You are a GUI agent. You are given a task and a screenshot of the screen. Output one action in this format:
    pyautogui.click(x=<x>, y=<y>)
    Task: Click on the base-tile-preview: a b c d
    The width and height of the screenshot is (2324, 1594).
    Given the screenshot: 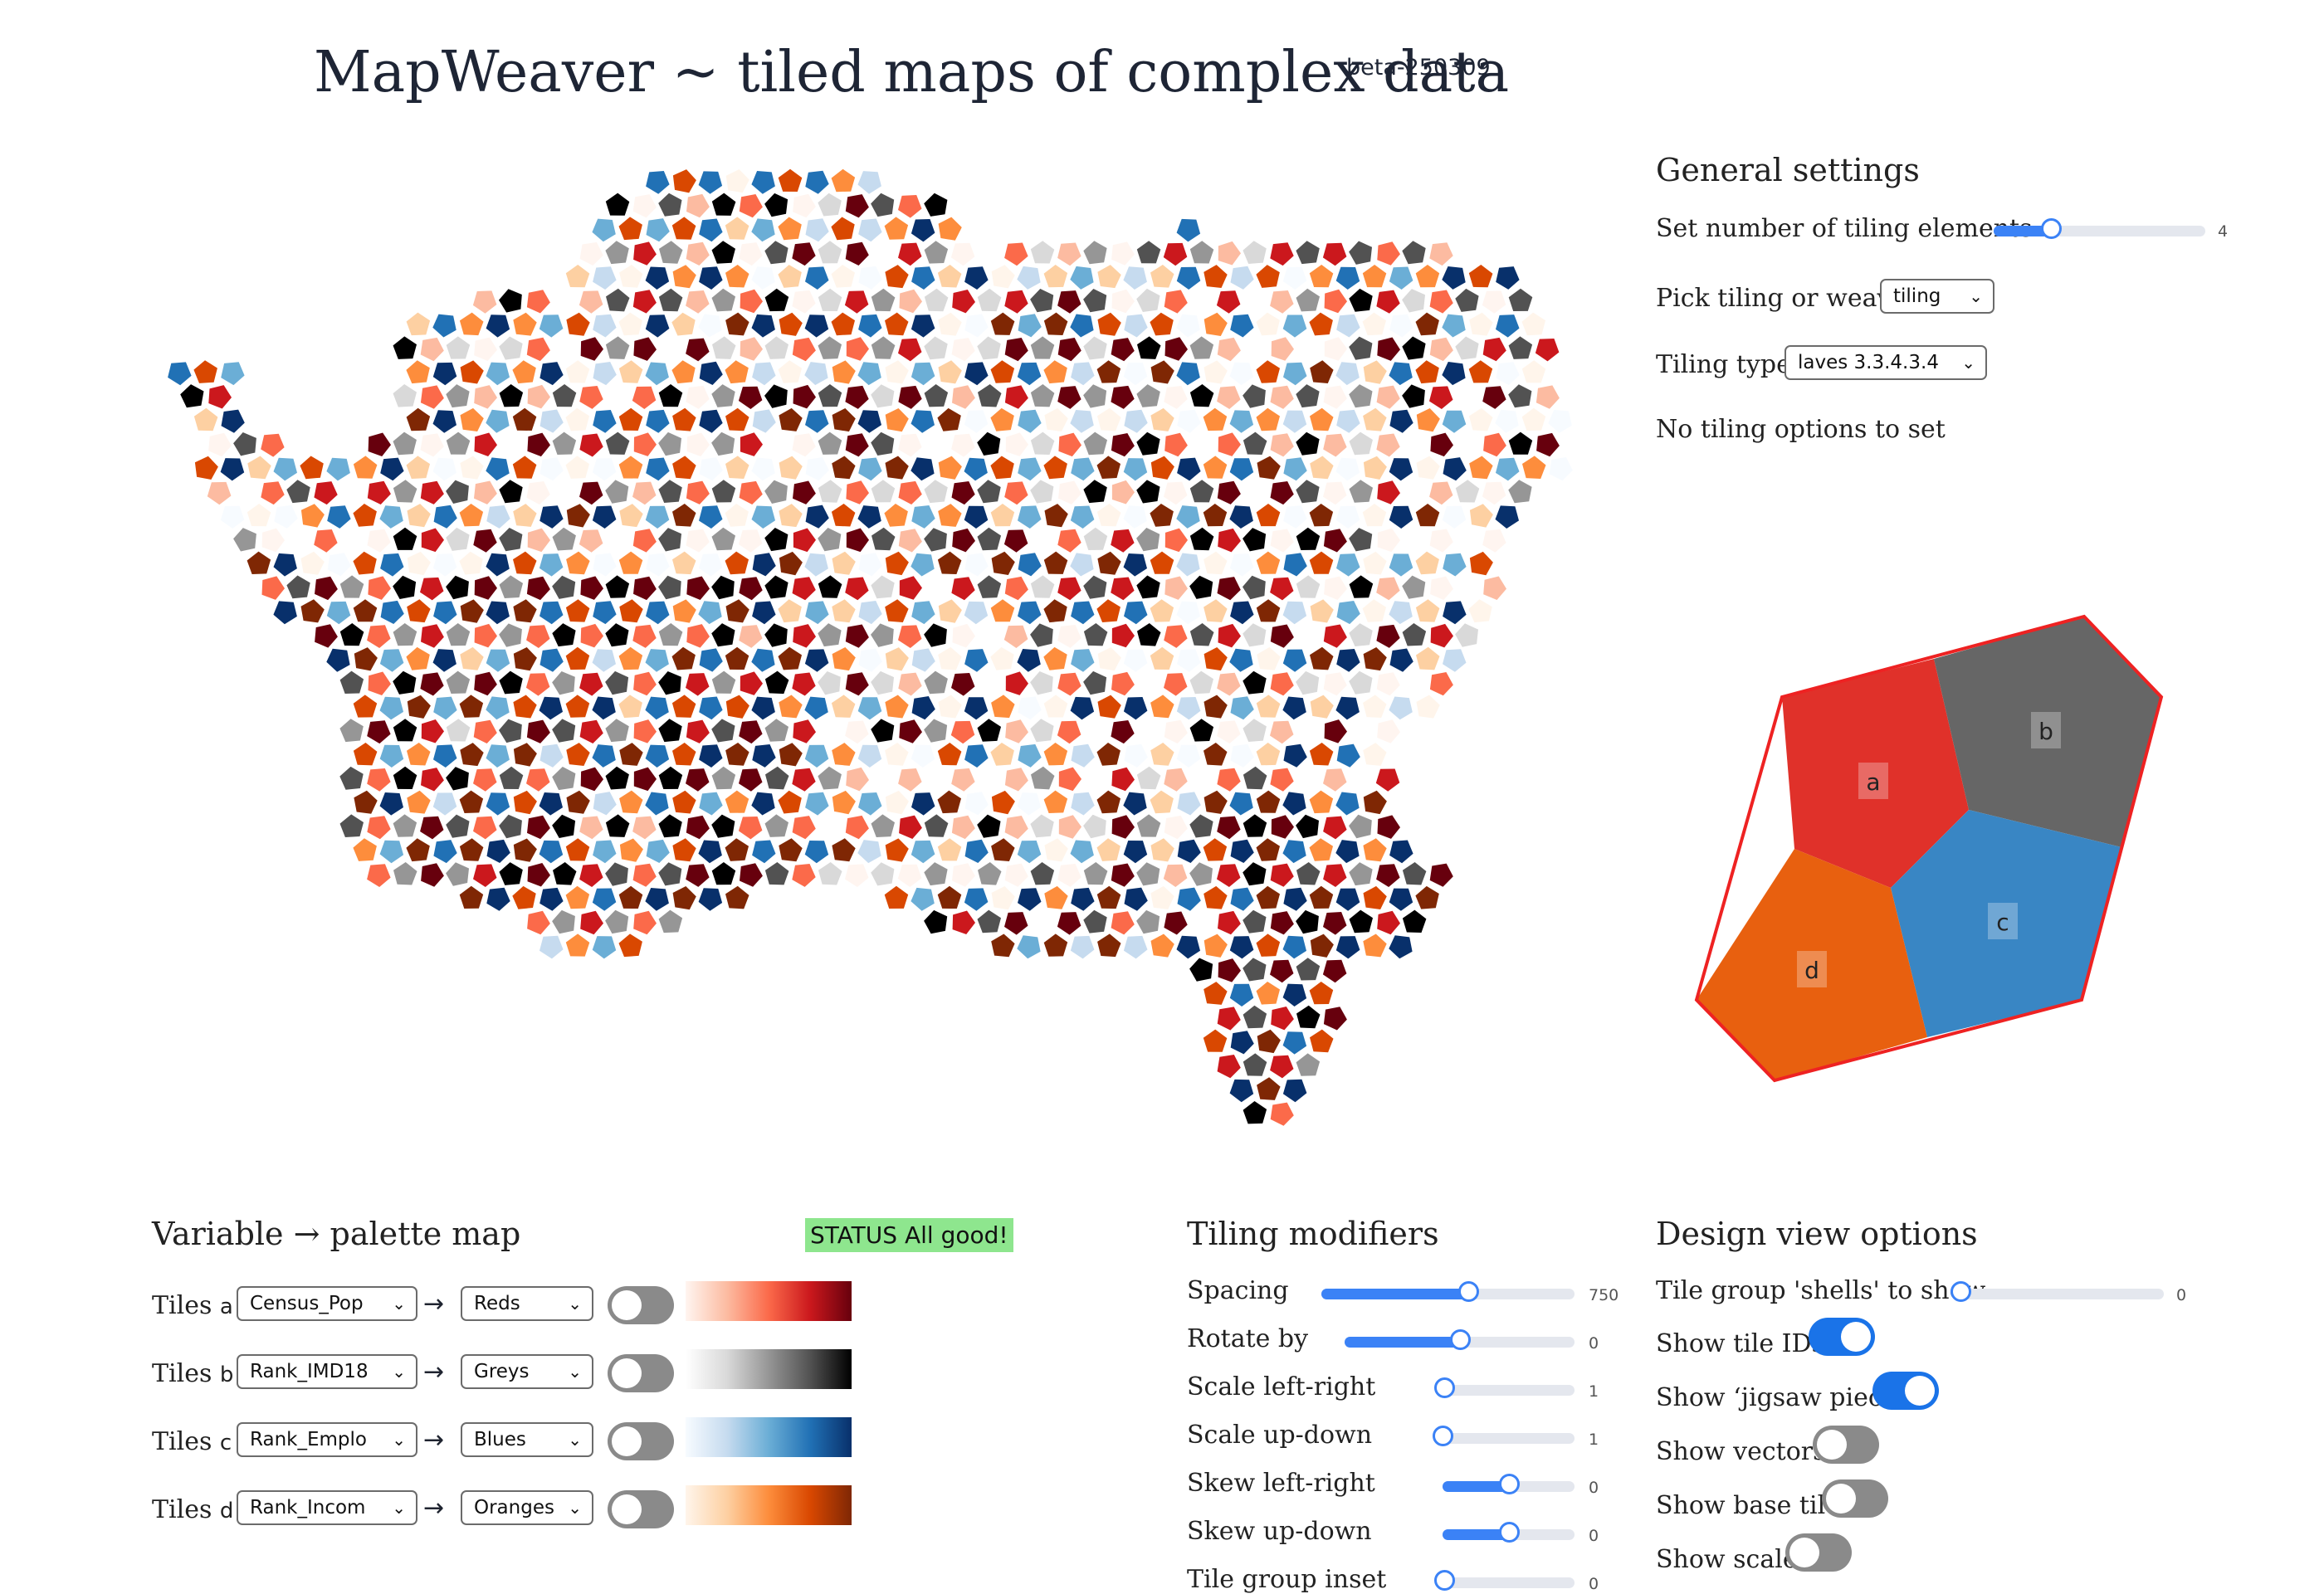 What is the action you would take?
    pyautogui.click(x=1929, y=849)
    